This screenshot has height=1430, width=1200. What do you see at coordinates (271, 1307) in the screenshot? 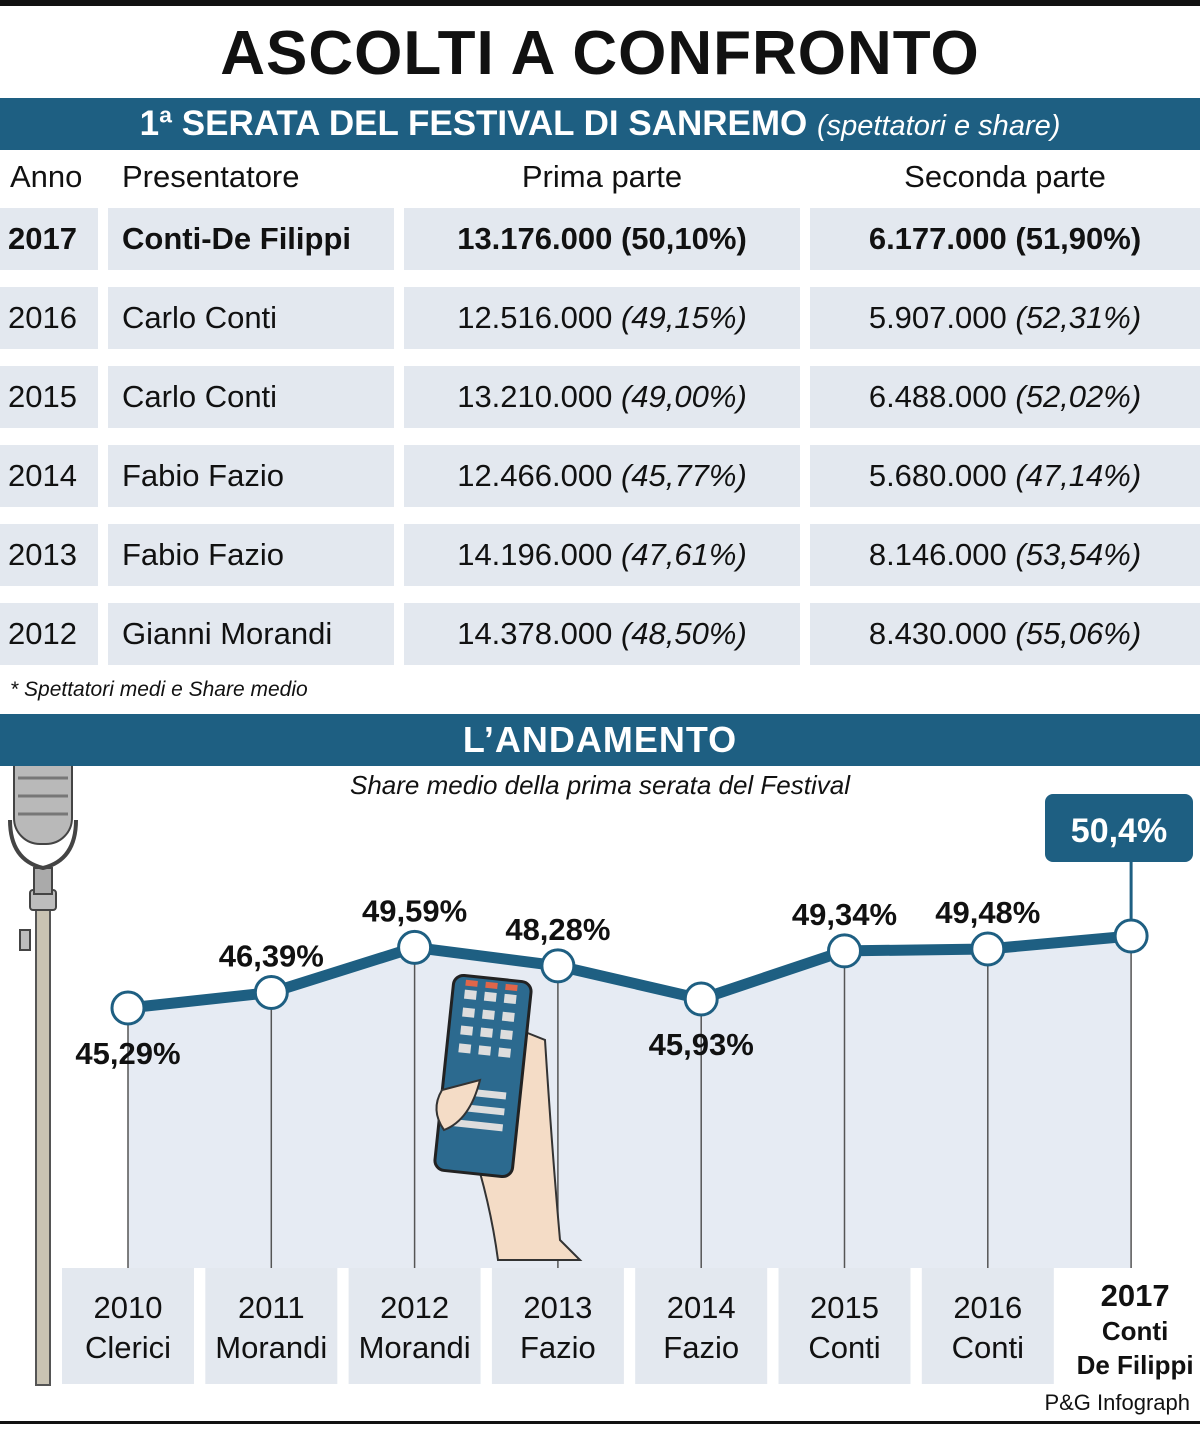
I see `category-label: 2011` at bounding box center [271, 1307].